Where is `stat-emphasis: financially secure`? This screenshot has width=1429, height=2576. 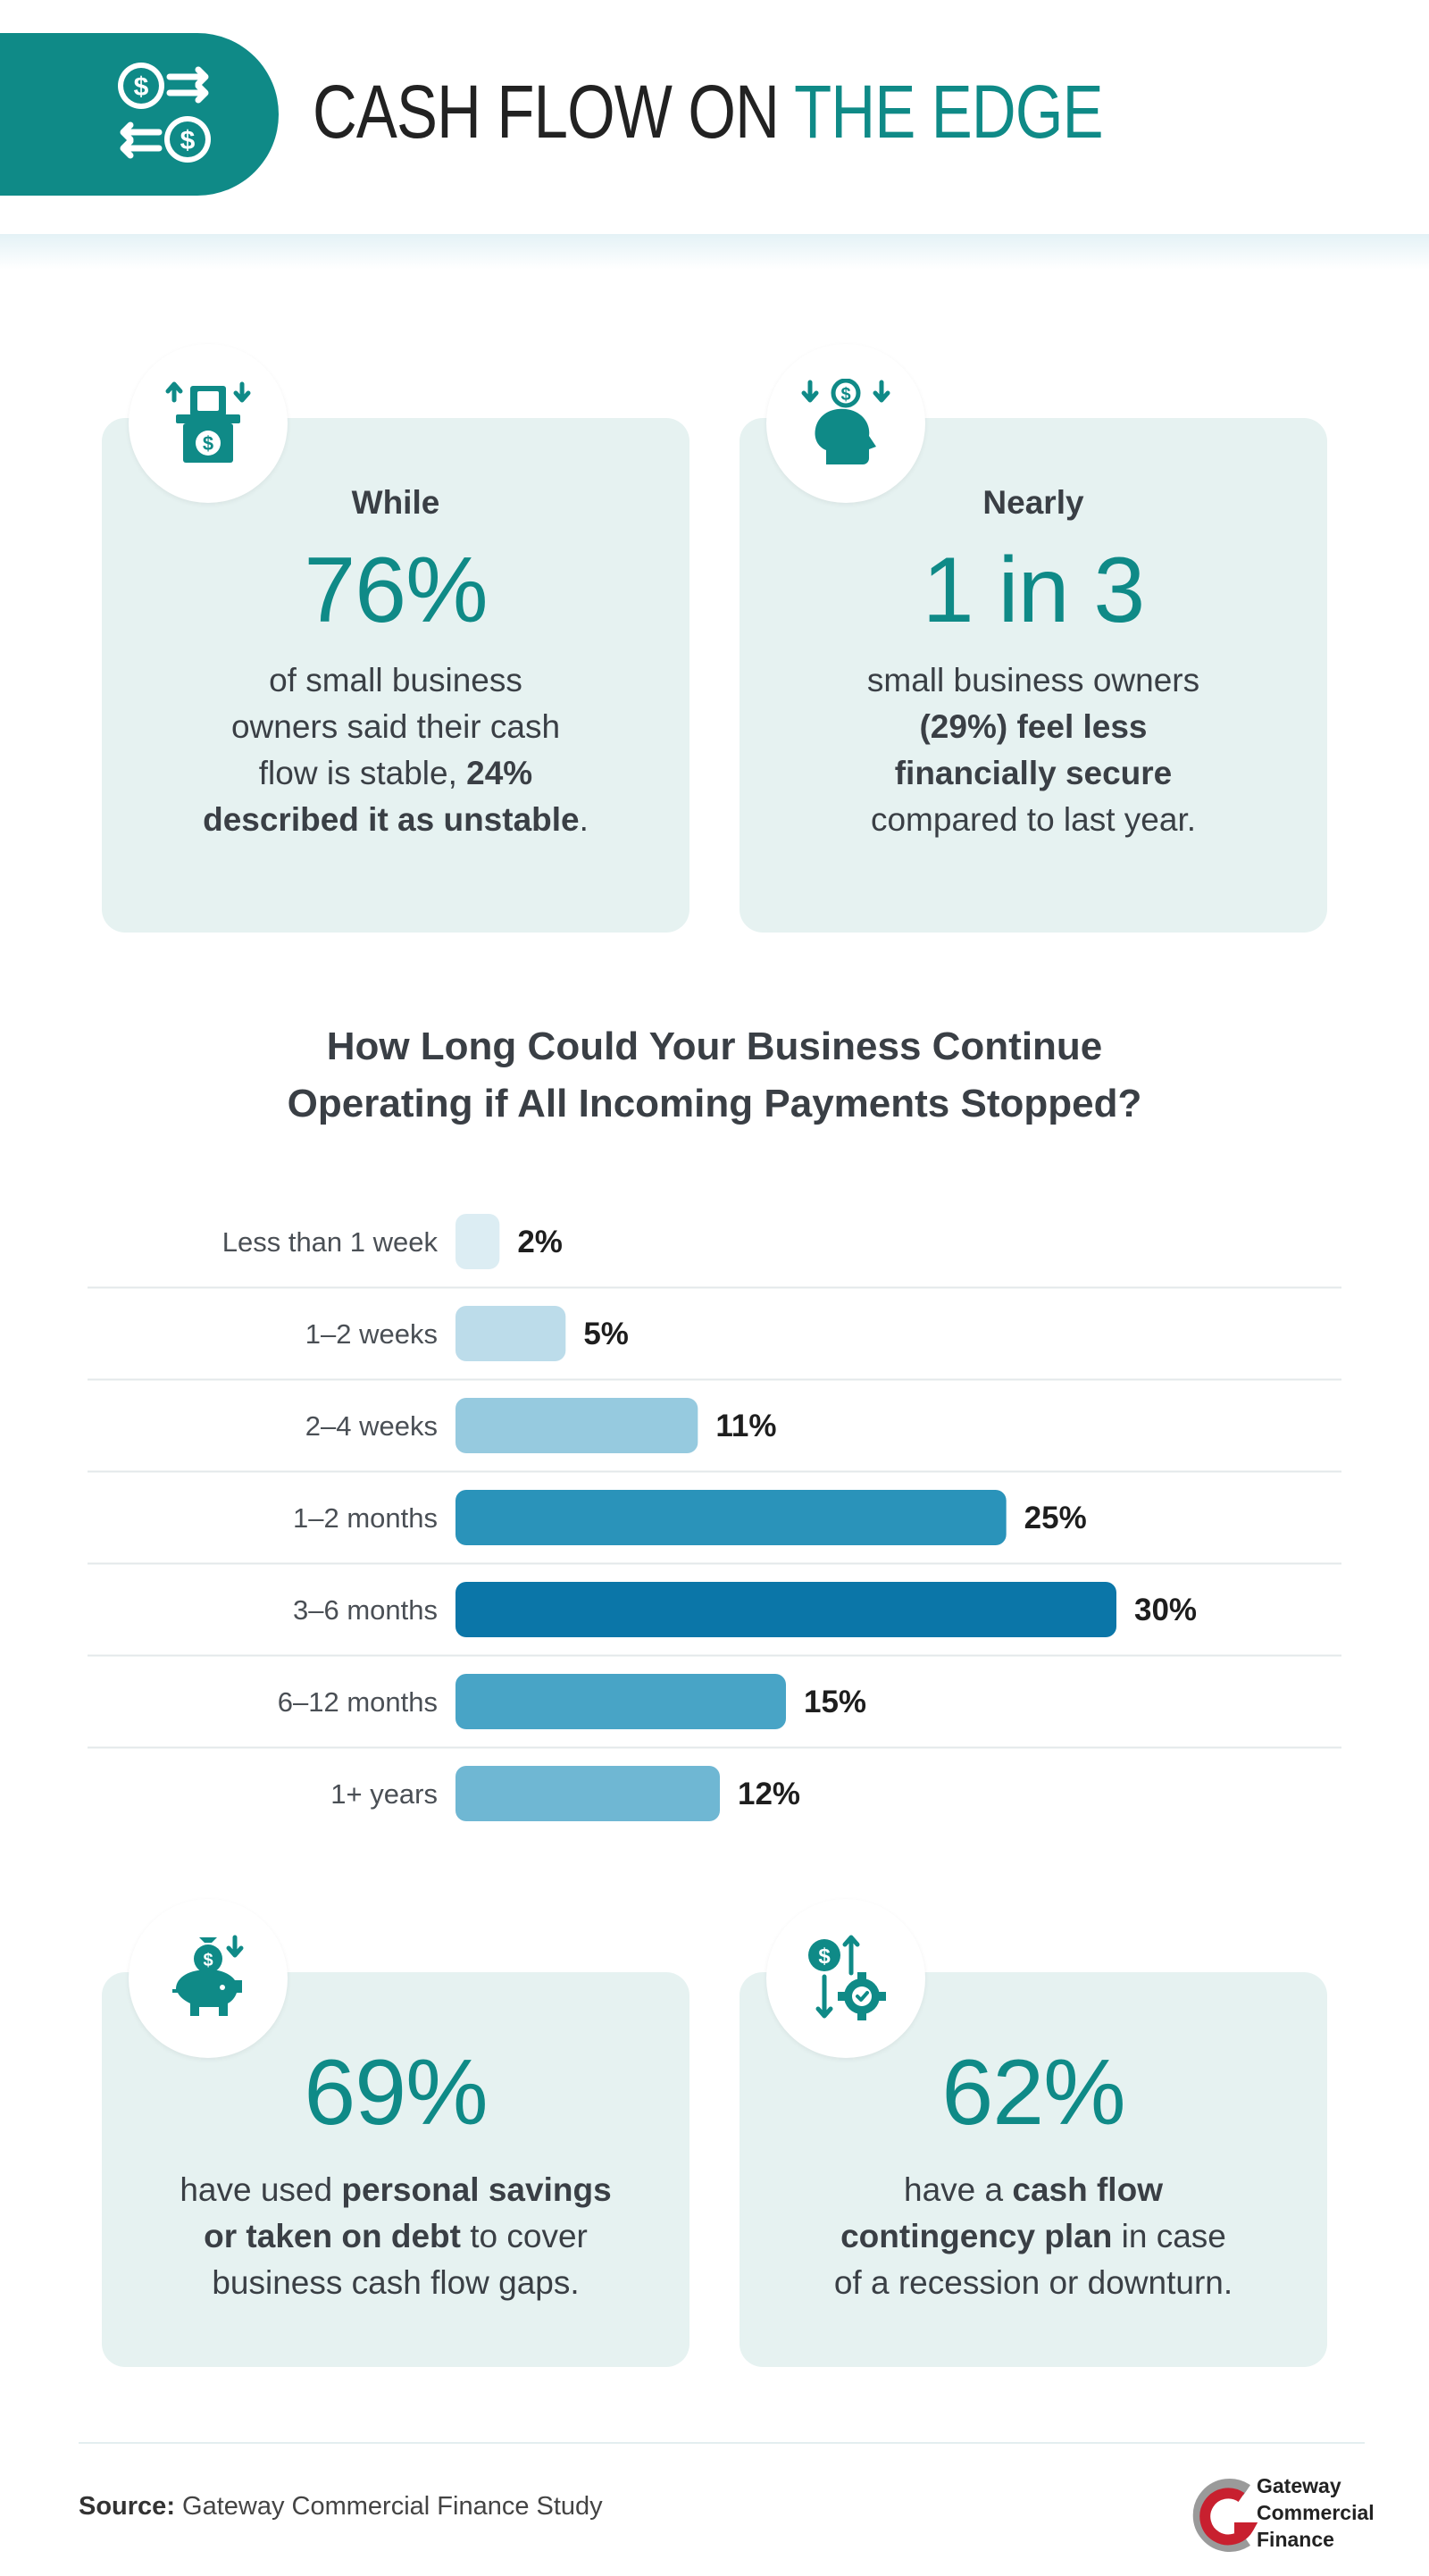
stat-emphasis: financially secure is located at coordinates (1033, 773).